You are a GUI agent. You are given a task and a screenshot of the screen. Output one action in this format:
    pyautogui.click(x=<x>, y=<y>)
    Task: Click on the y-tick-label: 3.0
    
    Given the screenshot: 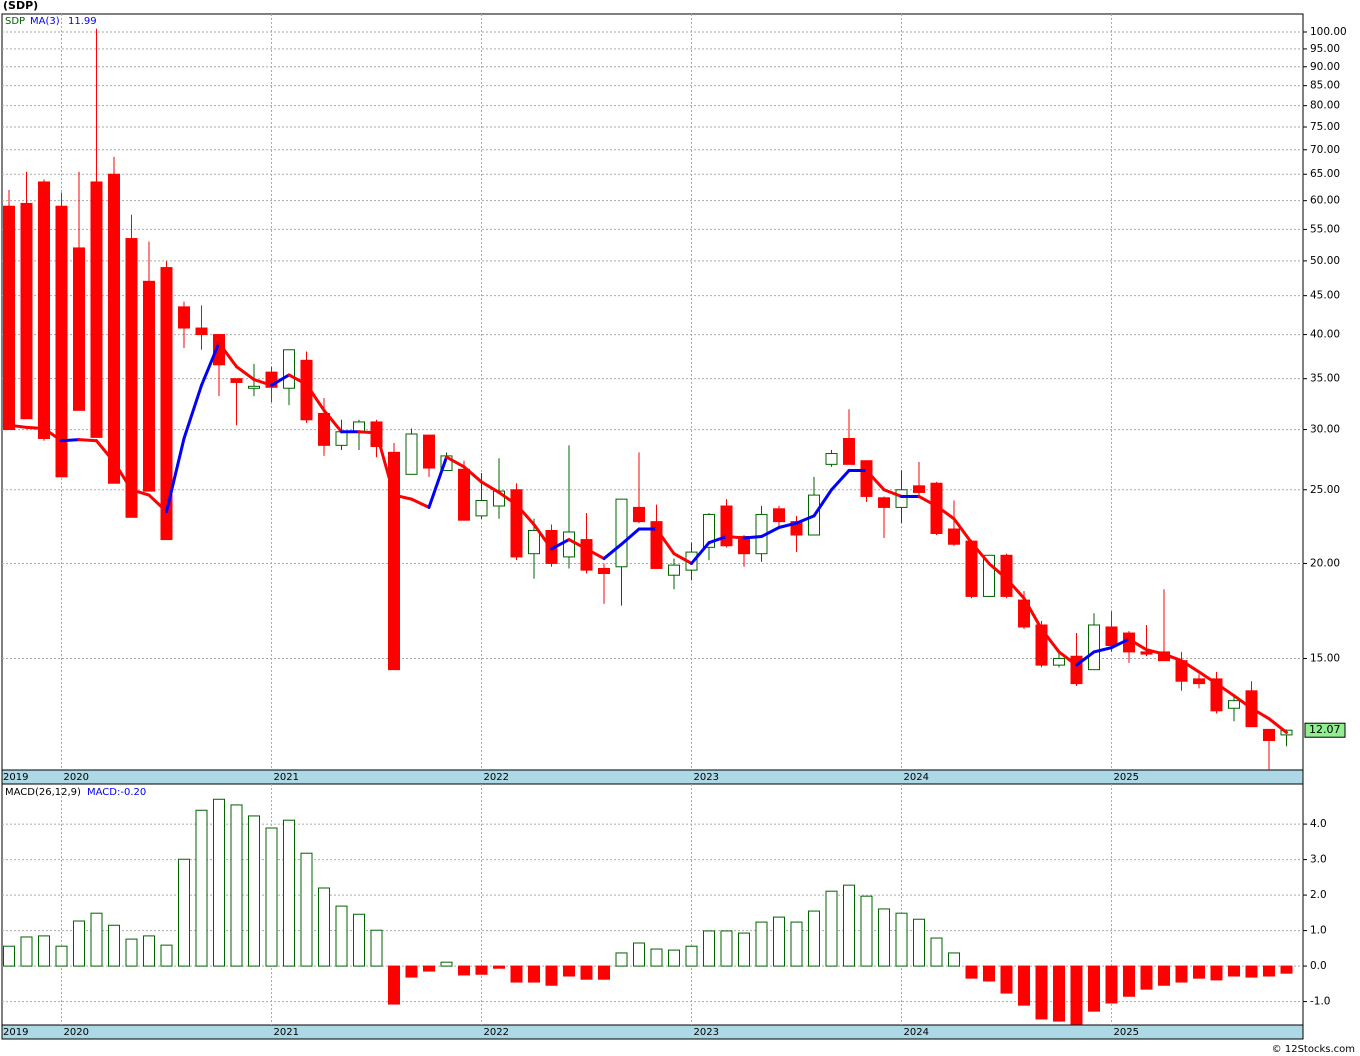 What is the action you would take?
    pyautogui.click(x=1318, y=860)
    